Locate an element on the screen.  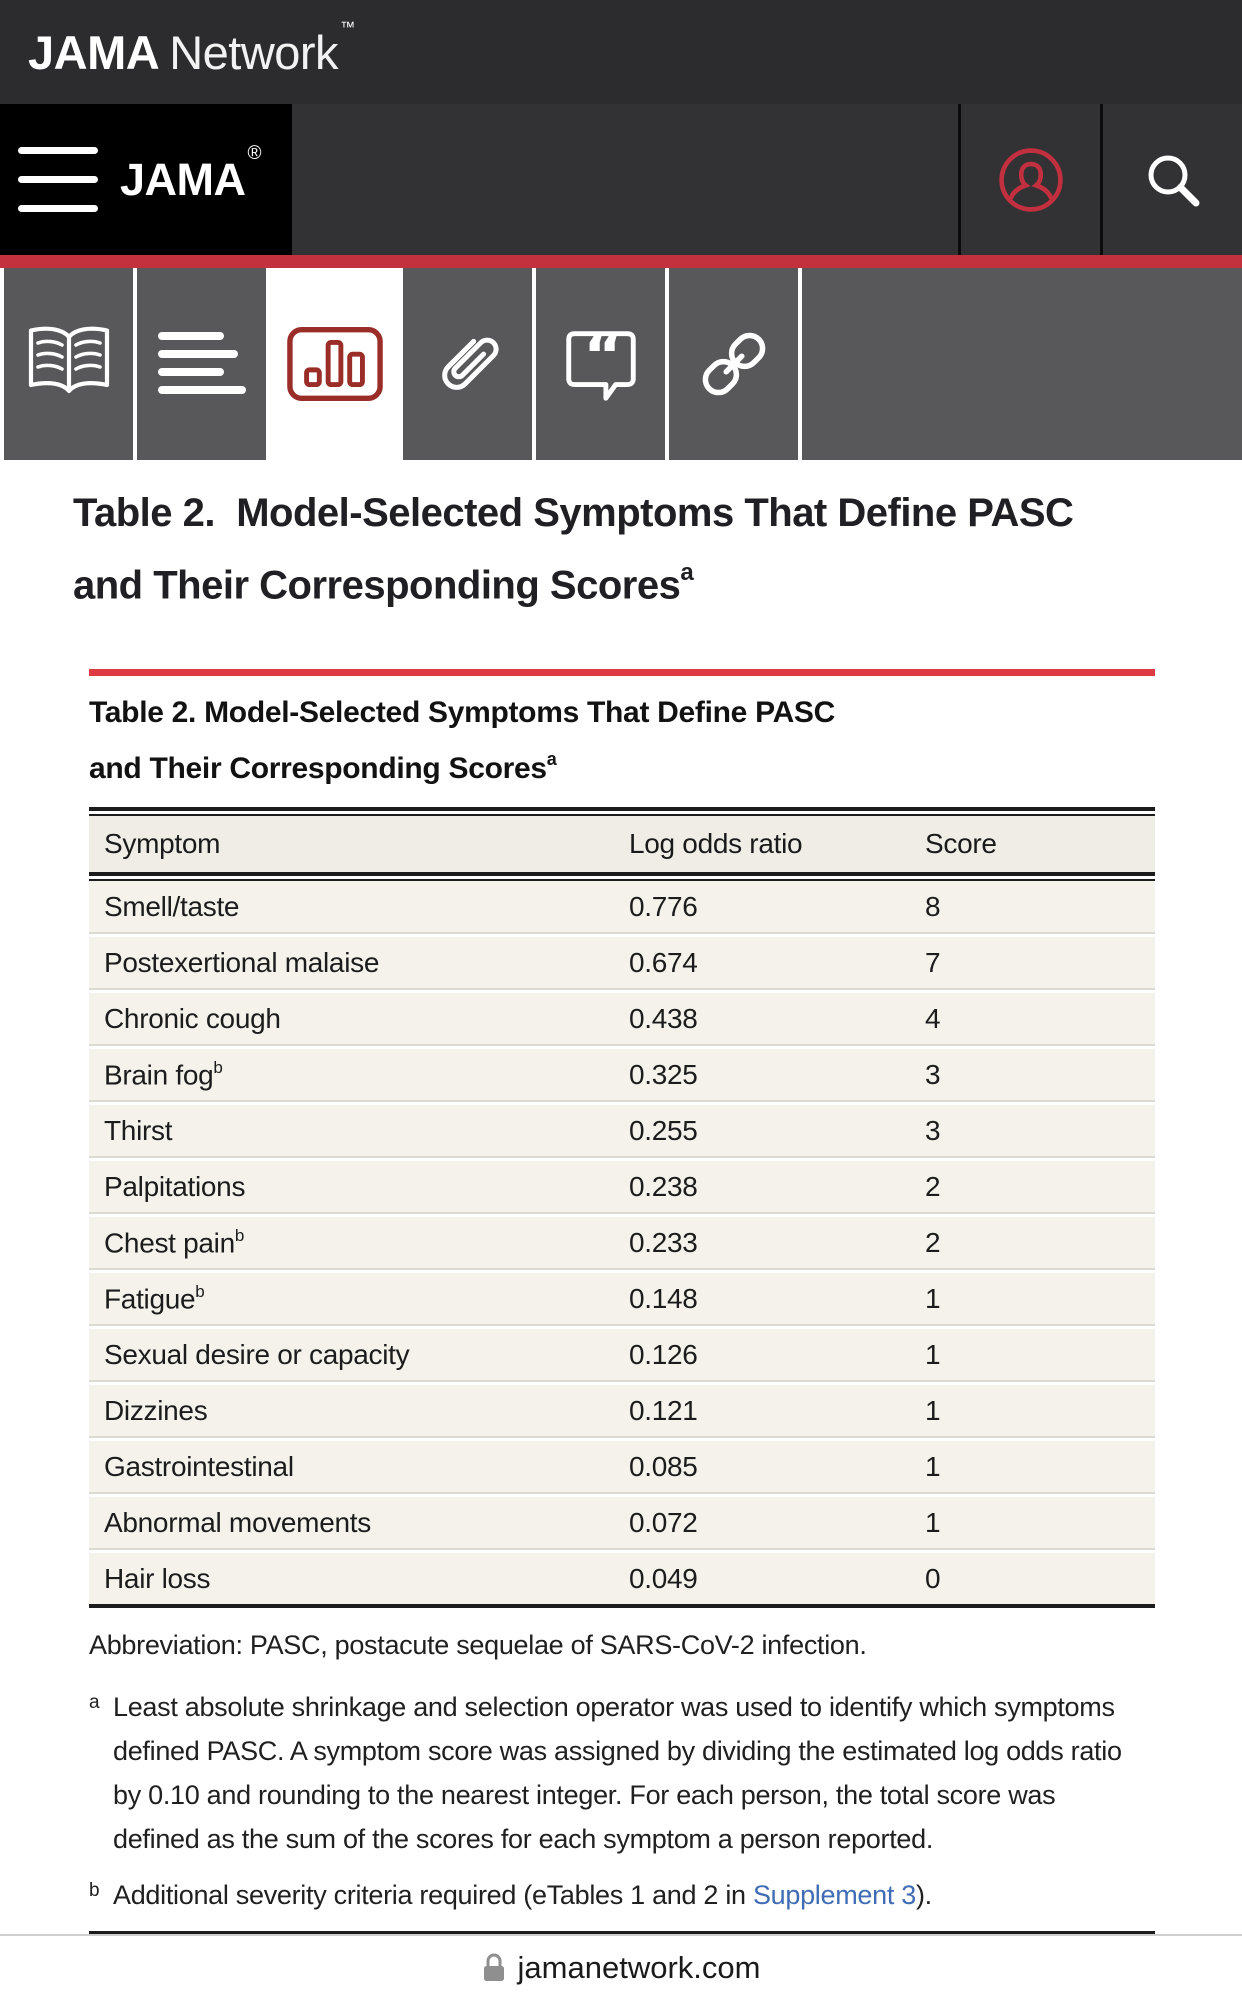
jama-network-logo: JAMA Network ™ is located at coordinates (191, 49).